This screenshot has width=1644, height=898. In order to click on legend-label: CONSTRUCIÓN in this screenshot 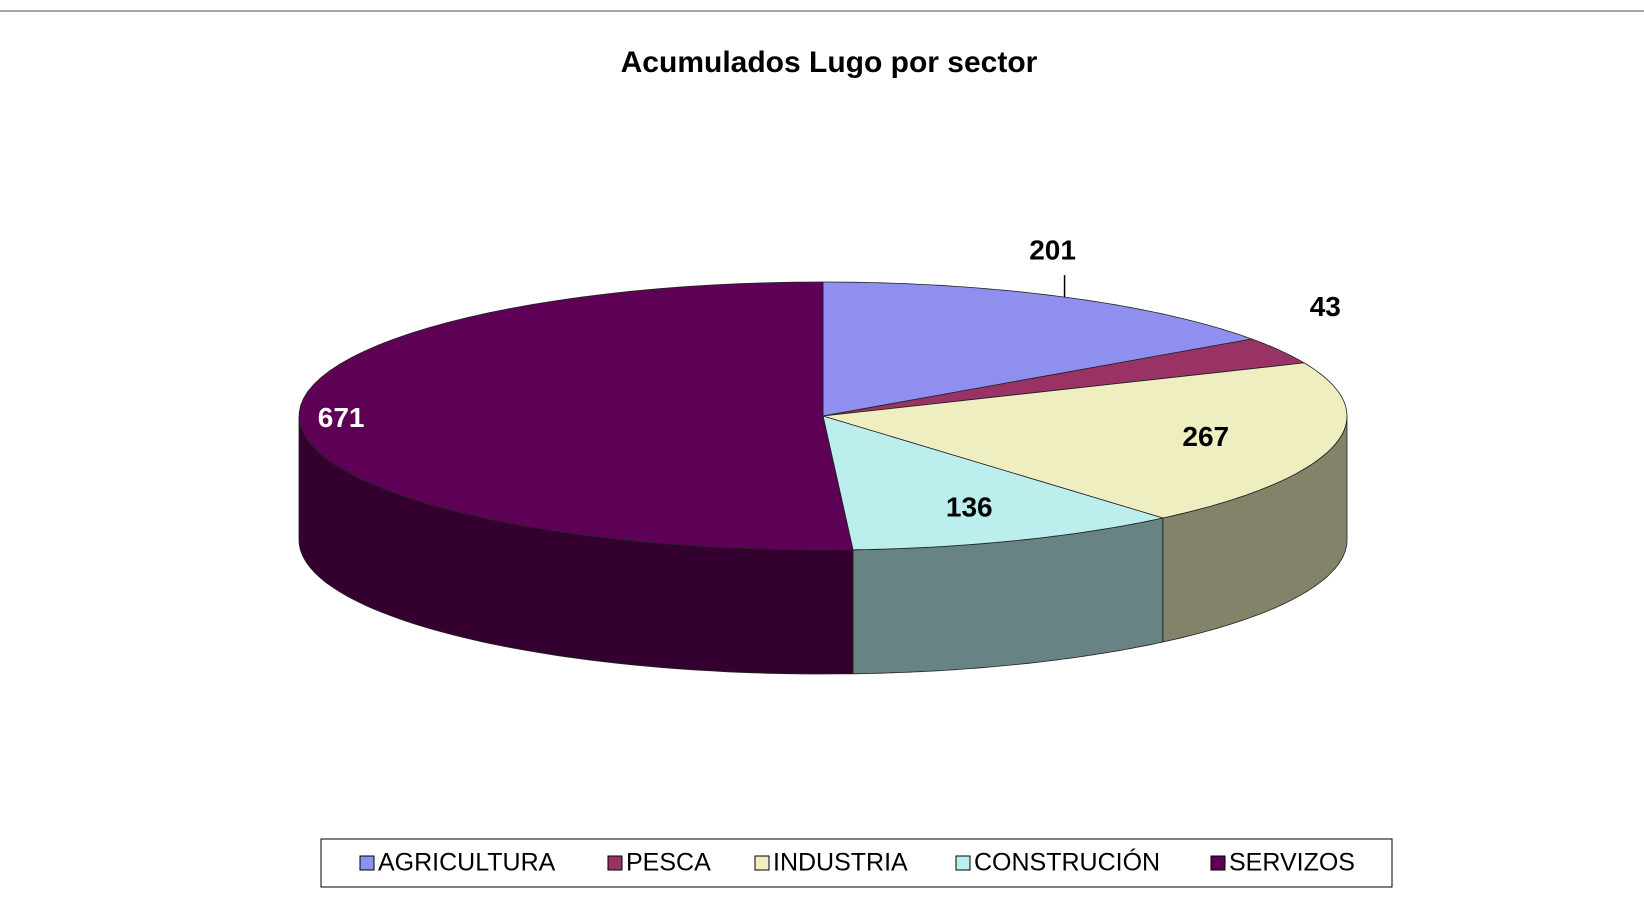, I will do `click(1067, 862)`.